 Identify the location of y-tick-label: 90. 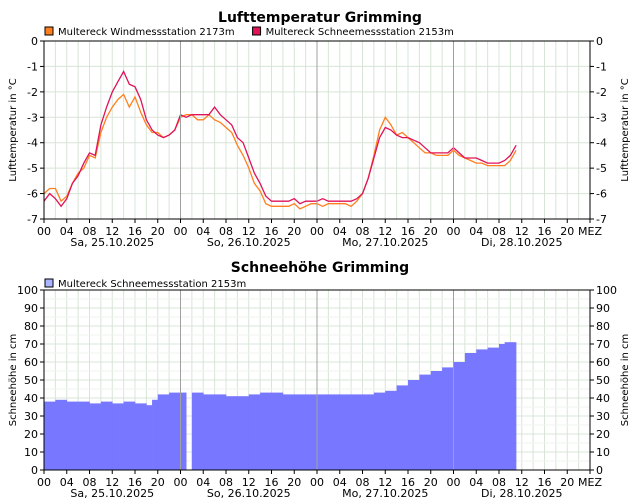
(31, 308).